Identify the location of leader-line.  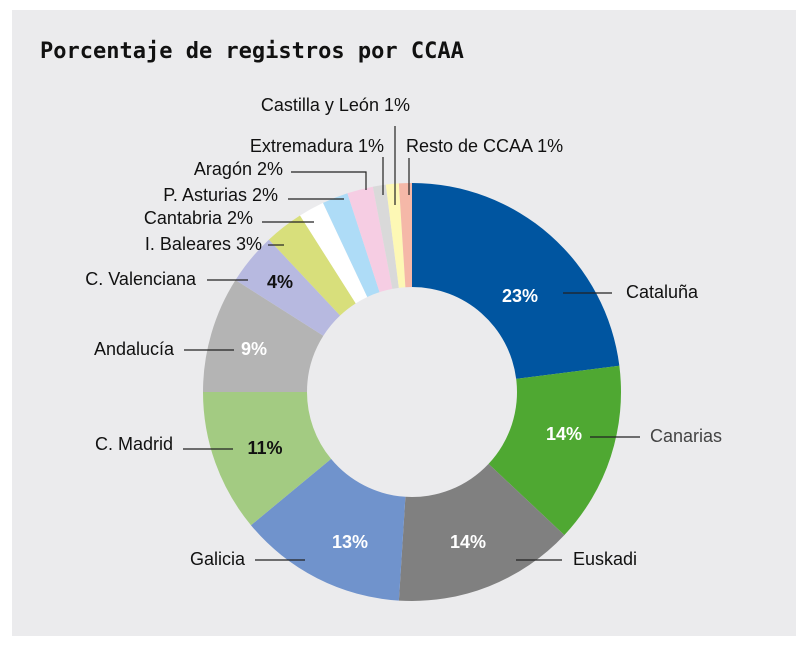
(329, 180).